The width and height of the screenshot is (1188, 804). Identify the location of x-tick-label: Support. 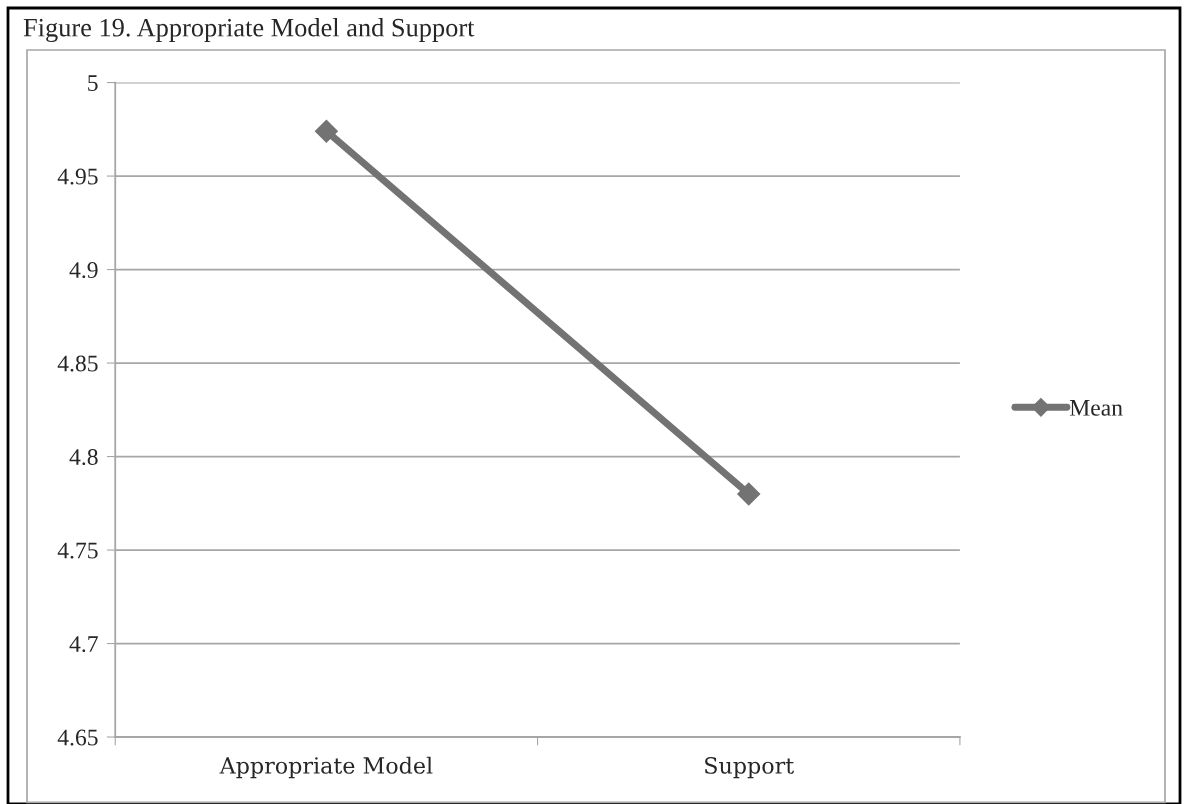
(750, 768).